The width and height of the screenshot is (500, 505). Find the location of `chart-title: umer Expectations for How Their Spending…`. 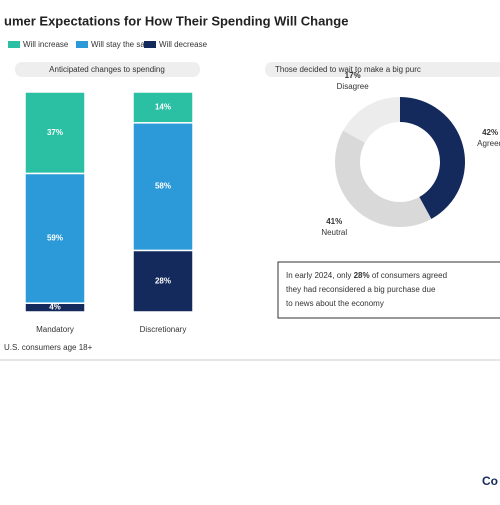

chart-title: umer Expectations for How Their Spending… is located at coordinates (176, 20).